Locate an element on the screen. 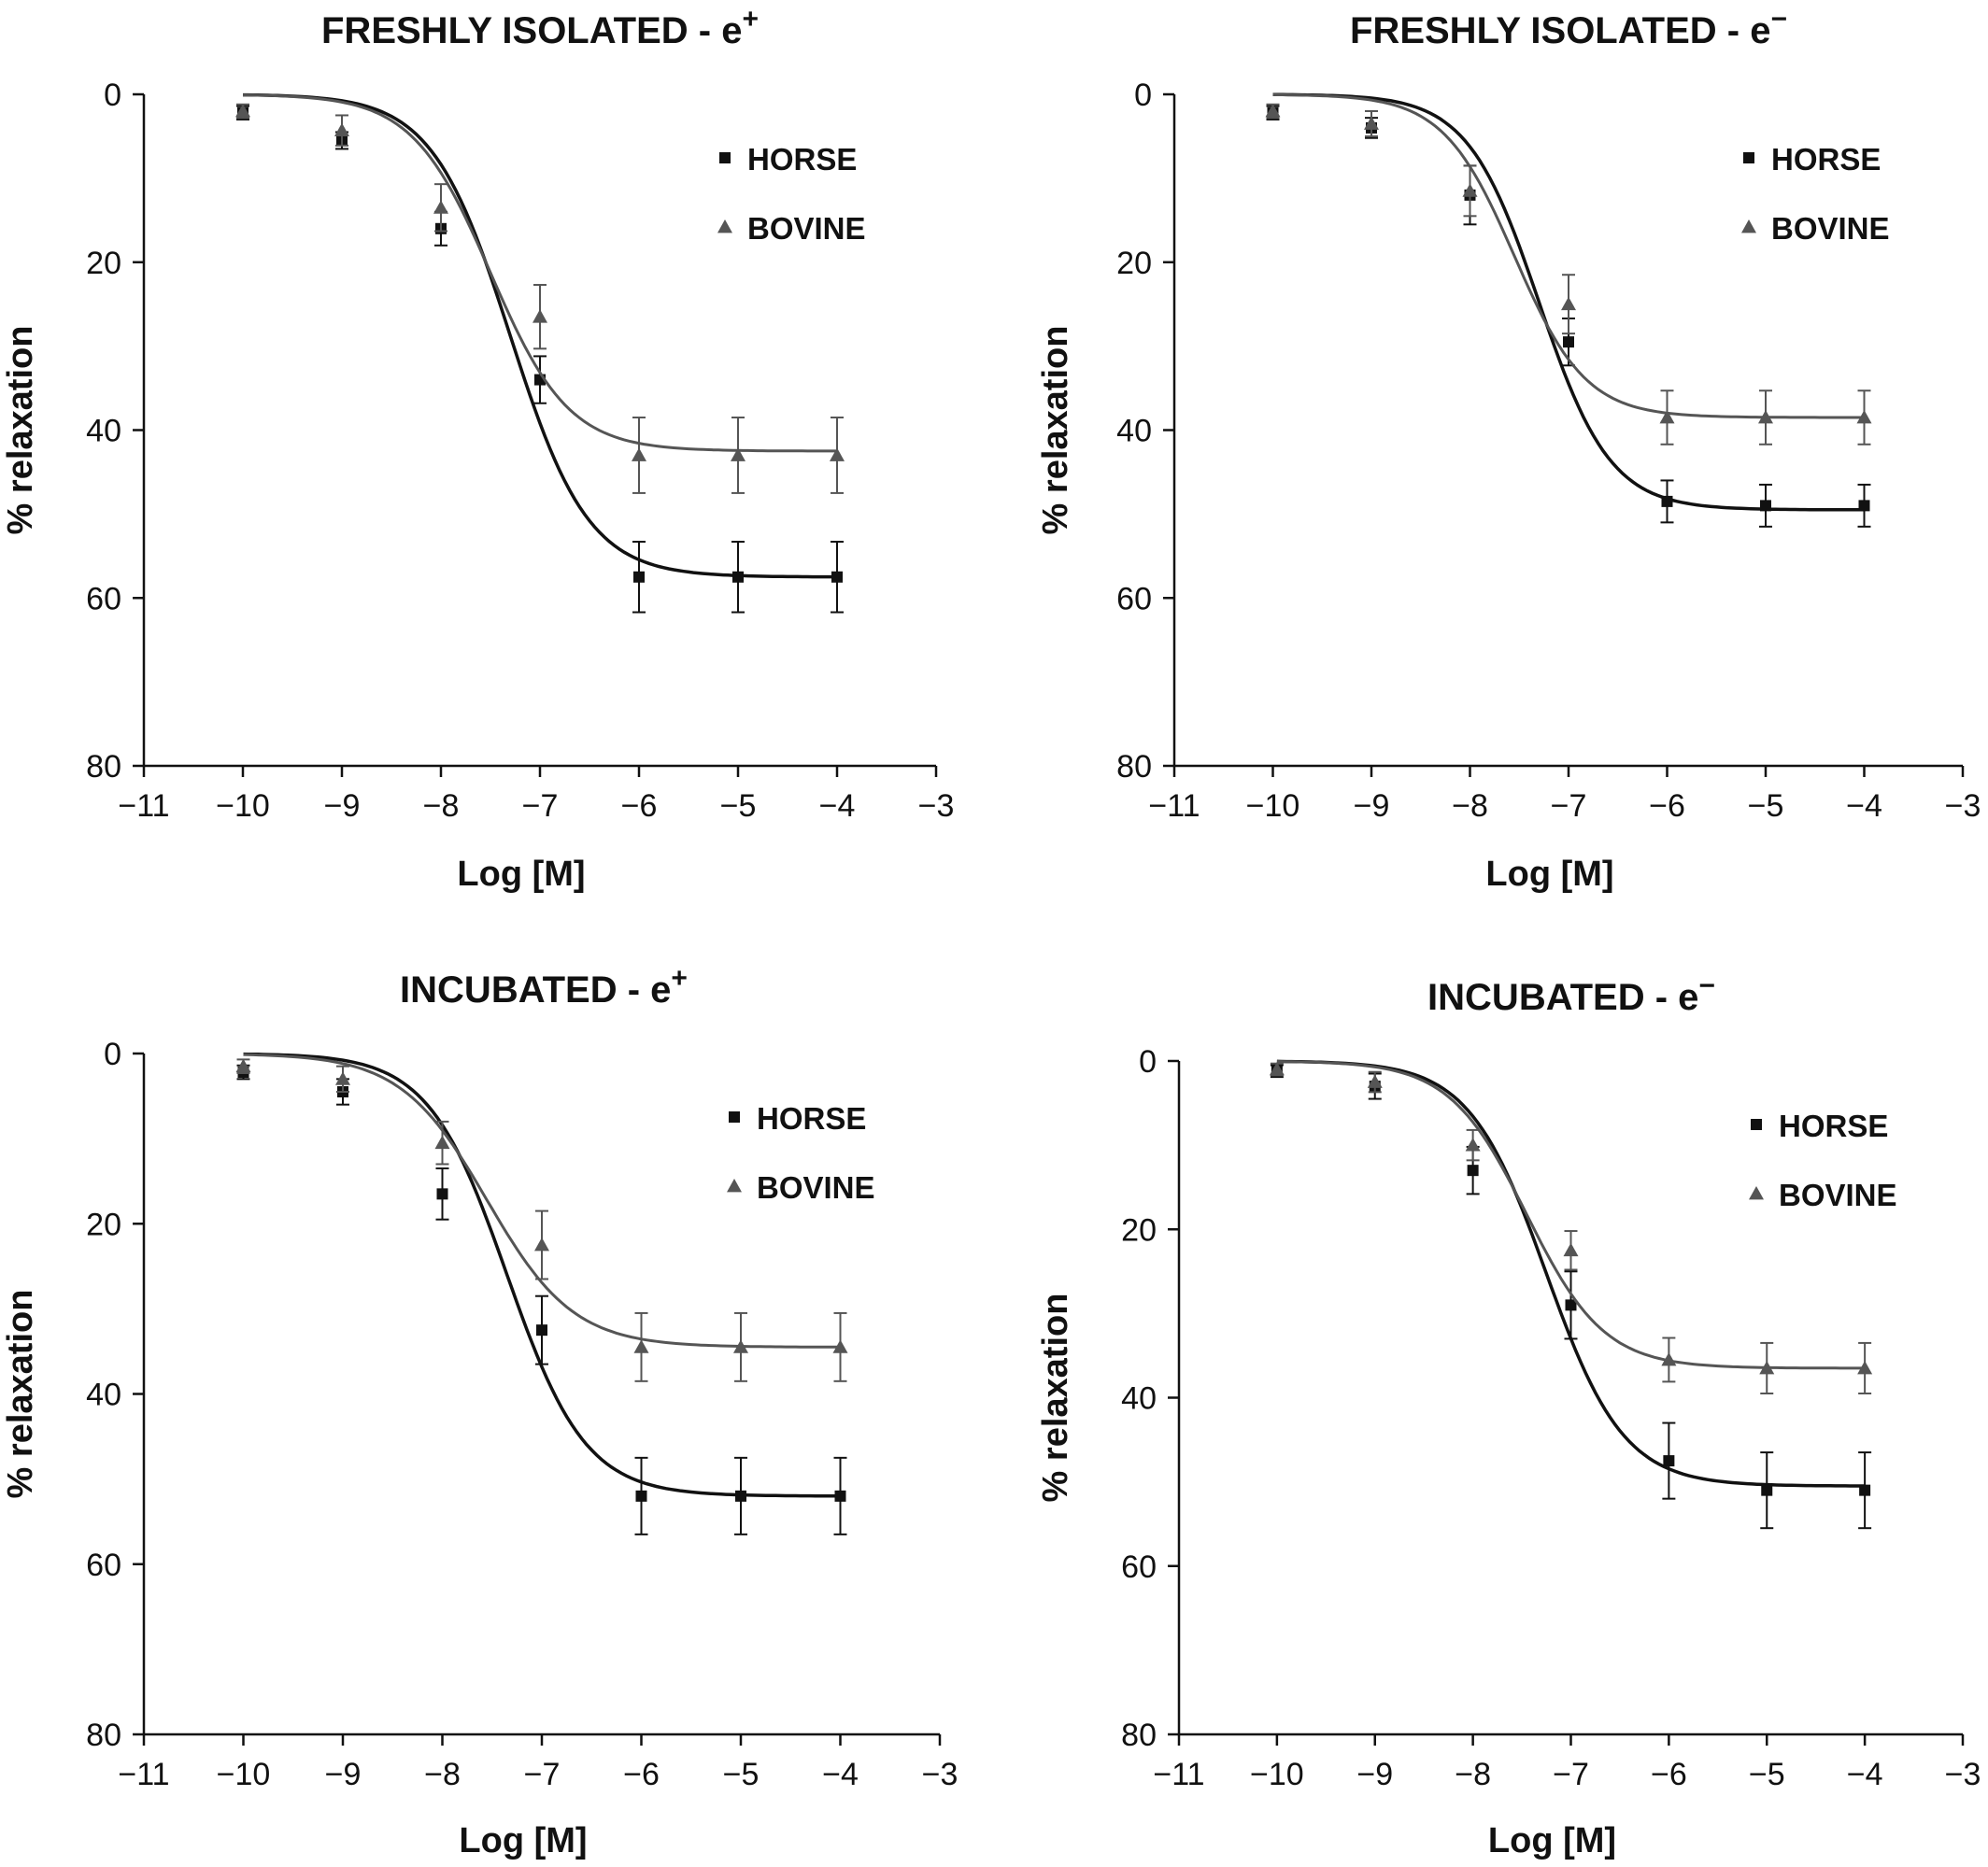 This screenshot has height=1867, width=1988. chart-title-superscript: − is located at coordinates (1778, 19).